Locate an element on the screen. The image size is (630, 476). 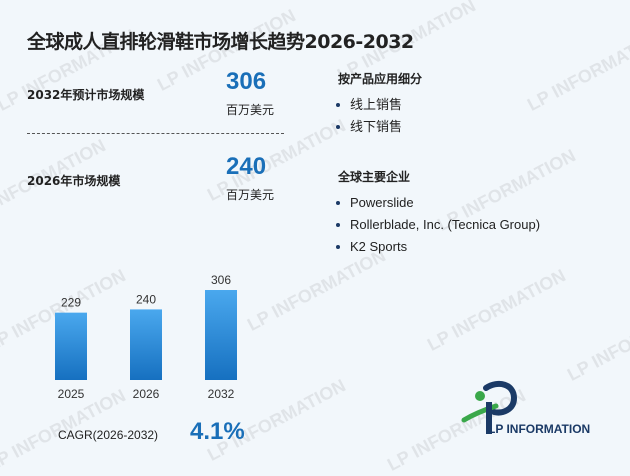
stat-2032-value: 306 is located at coordinates (246, 81).